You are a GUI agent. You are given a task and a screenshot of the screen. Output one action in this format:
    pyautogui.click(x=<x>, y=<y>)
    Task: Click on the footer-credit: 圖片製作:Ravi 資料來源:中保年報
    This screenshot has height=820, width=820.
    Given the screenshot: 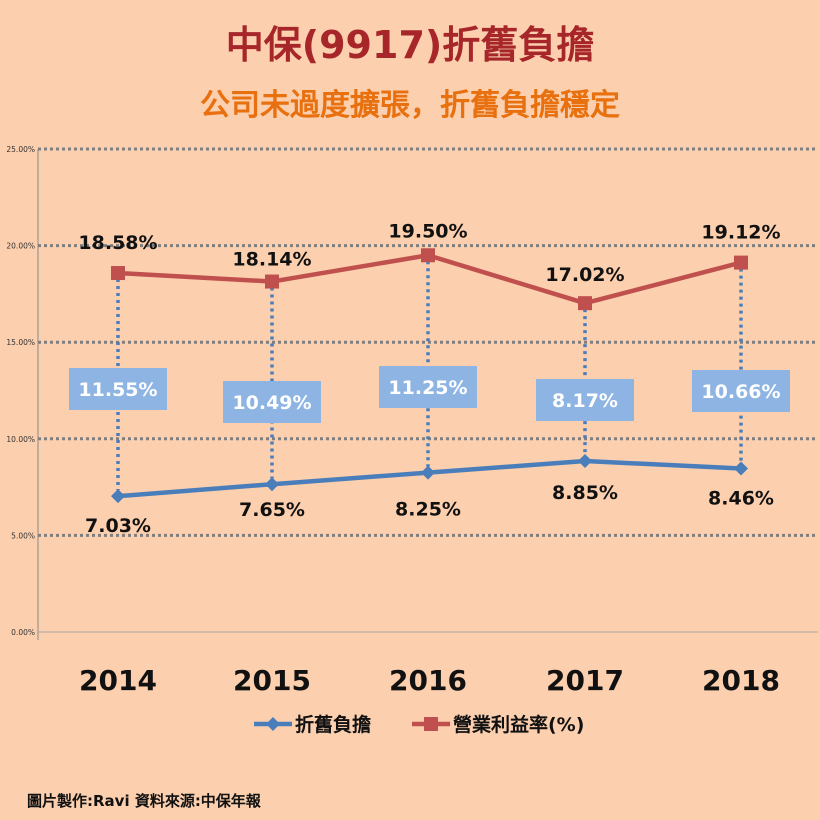 What is the action you would take?
    pyautogui.click(x=144, y=801)
    